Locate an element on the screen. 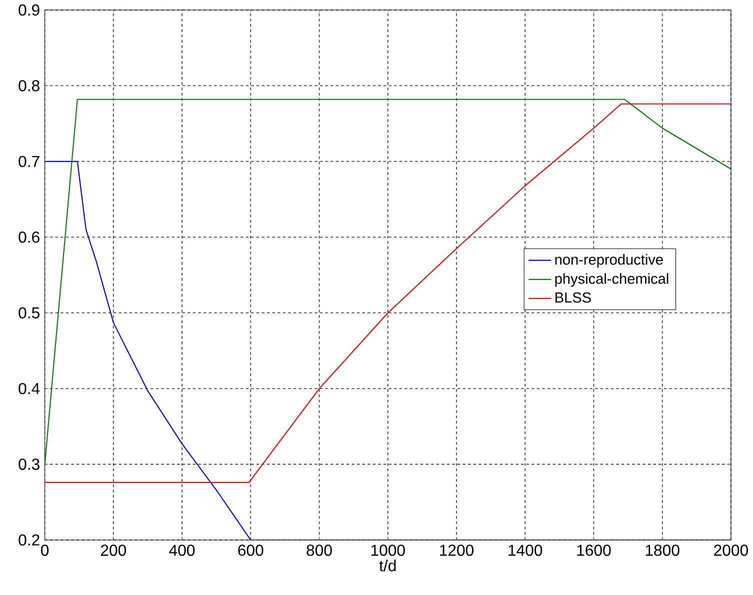  x-tick-label: 0 is located at coordinates (45, 550).